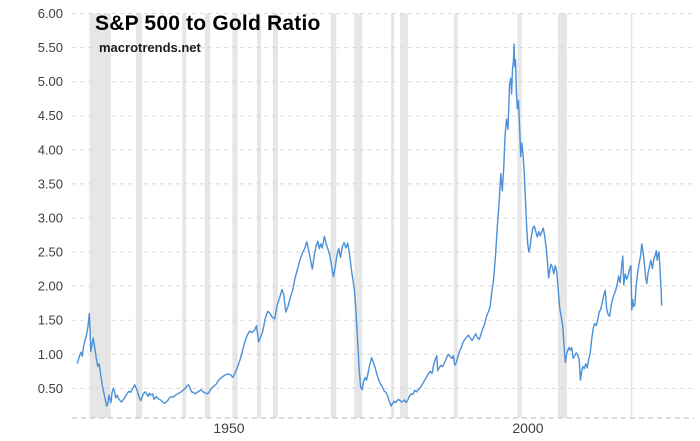  Describe the element at coordinates (50, 388) in the screenshot. I see `y-axis-tick-label: 0.50` at that location.